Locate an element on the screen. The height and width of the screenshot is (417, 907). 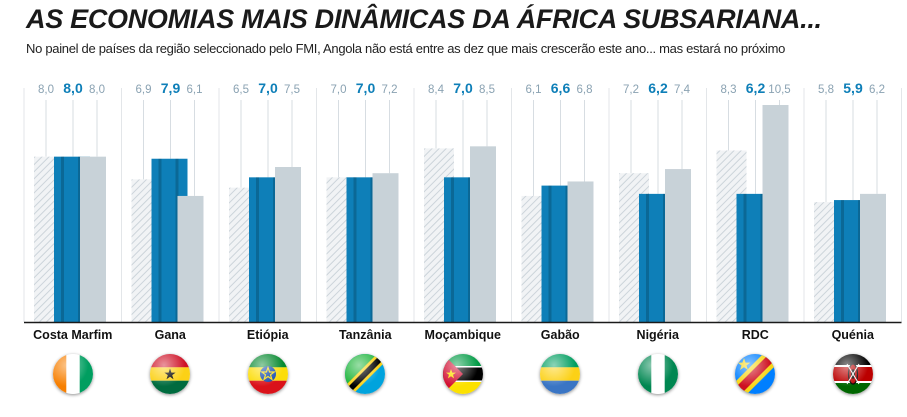
category-label: Tanzânia is located at coordinates (366, 335).